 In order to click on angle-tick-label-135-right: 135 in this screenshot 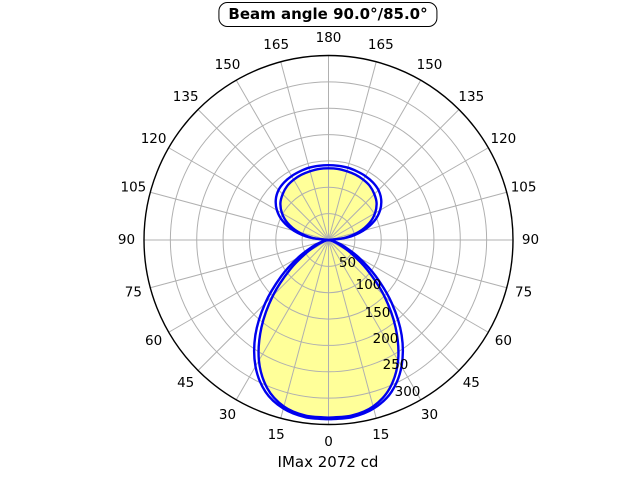, I will do `click(471, 97)`.